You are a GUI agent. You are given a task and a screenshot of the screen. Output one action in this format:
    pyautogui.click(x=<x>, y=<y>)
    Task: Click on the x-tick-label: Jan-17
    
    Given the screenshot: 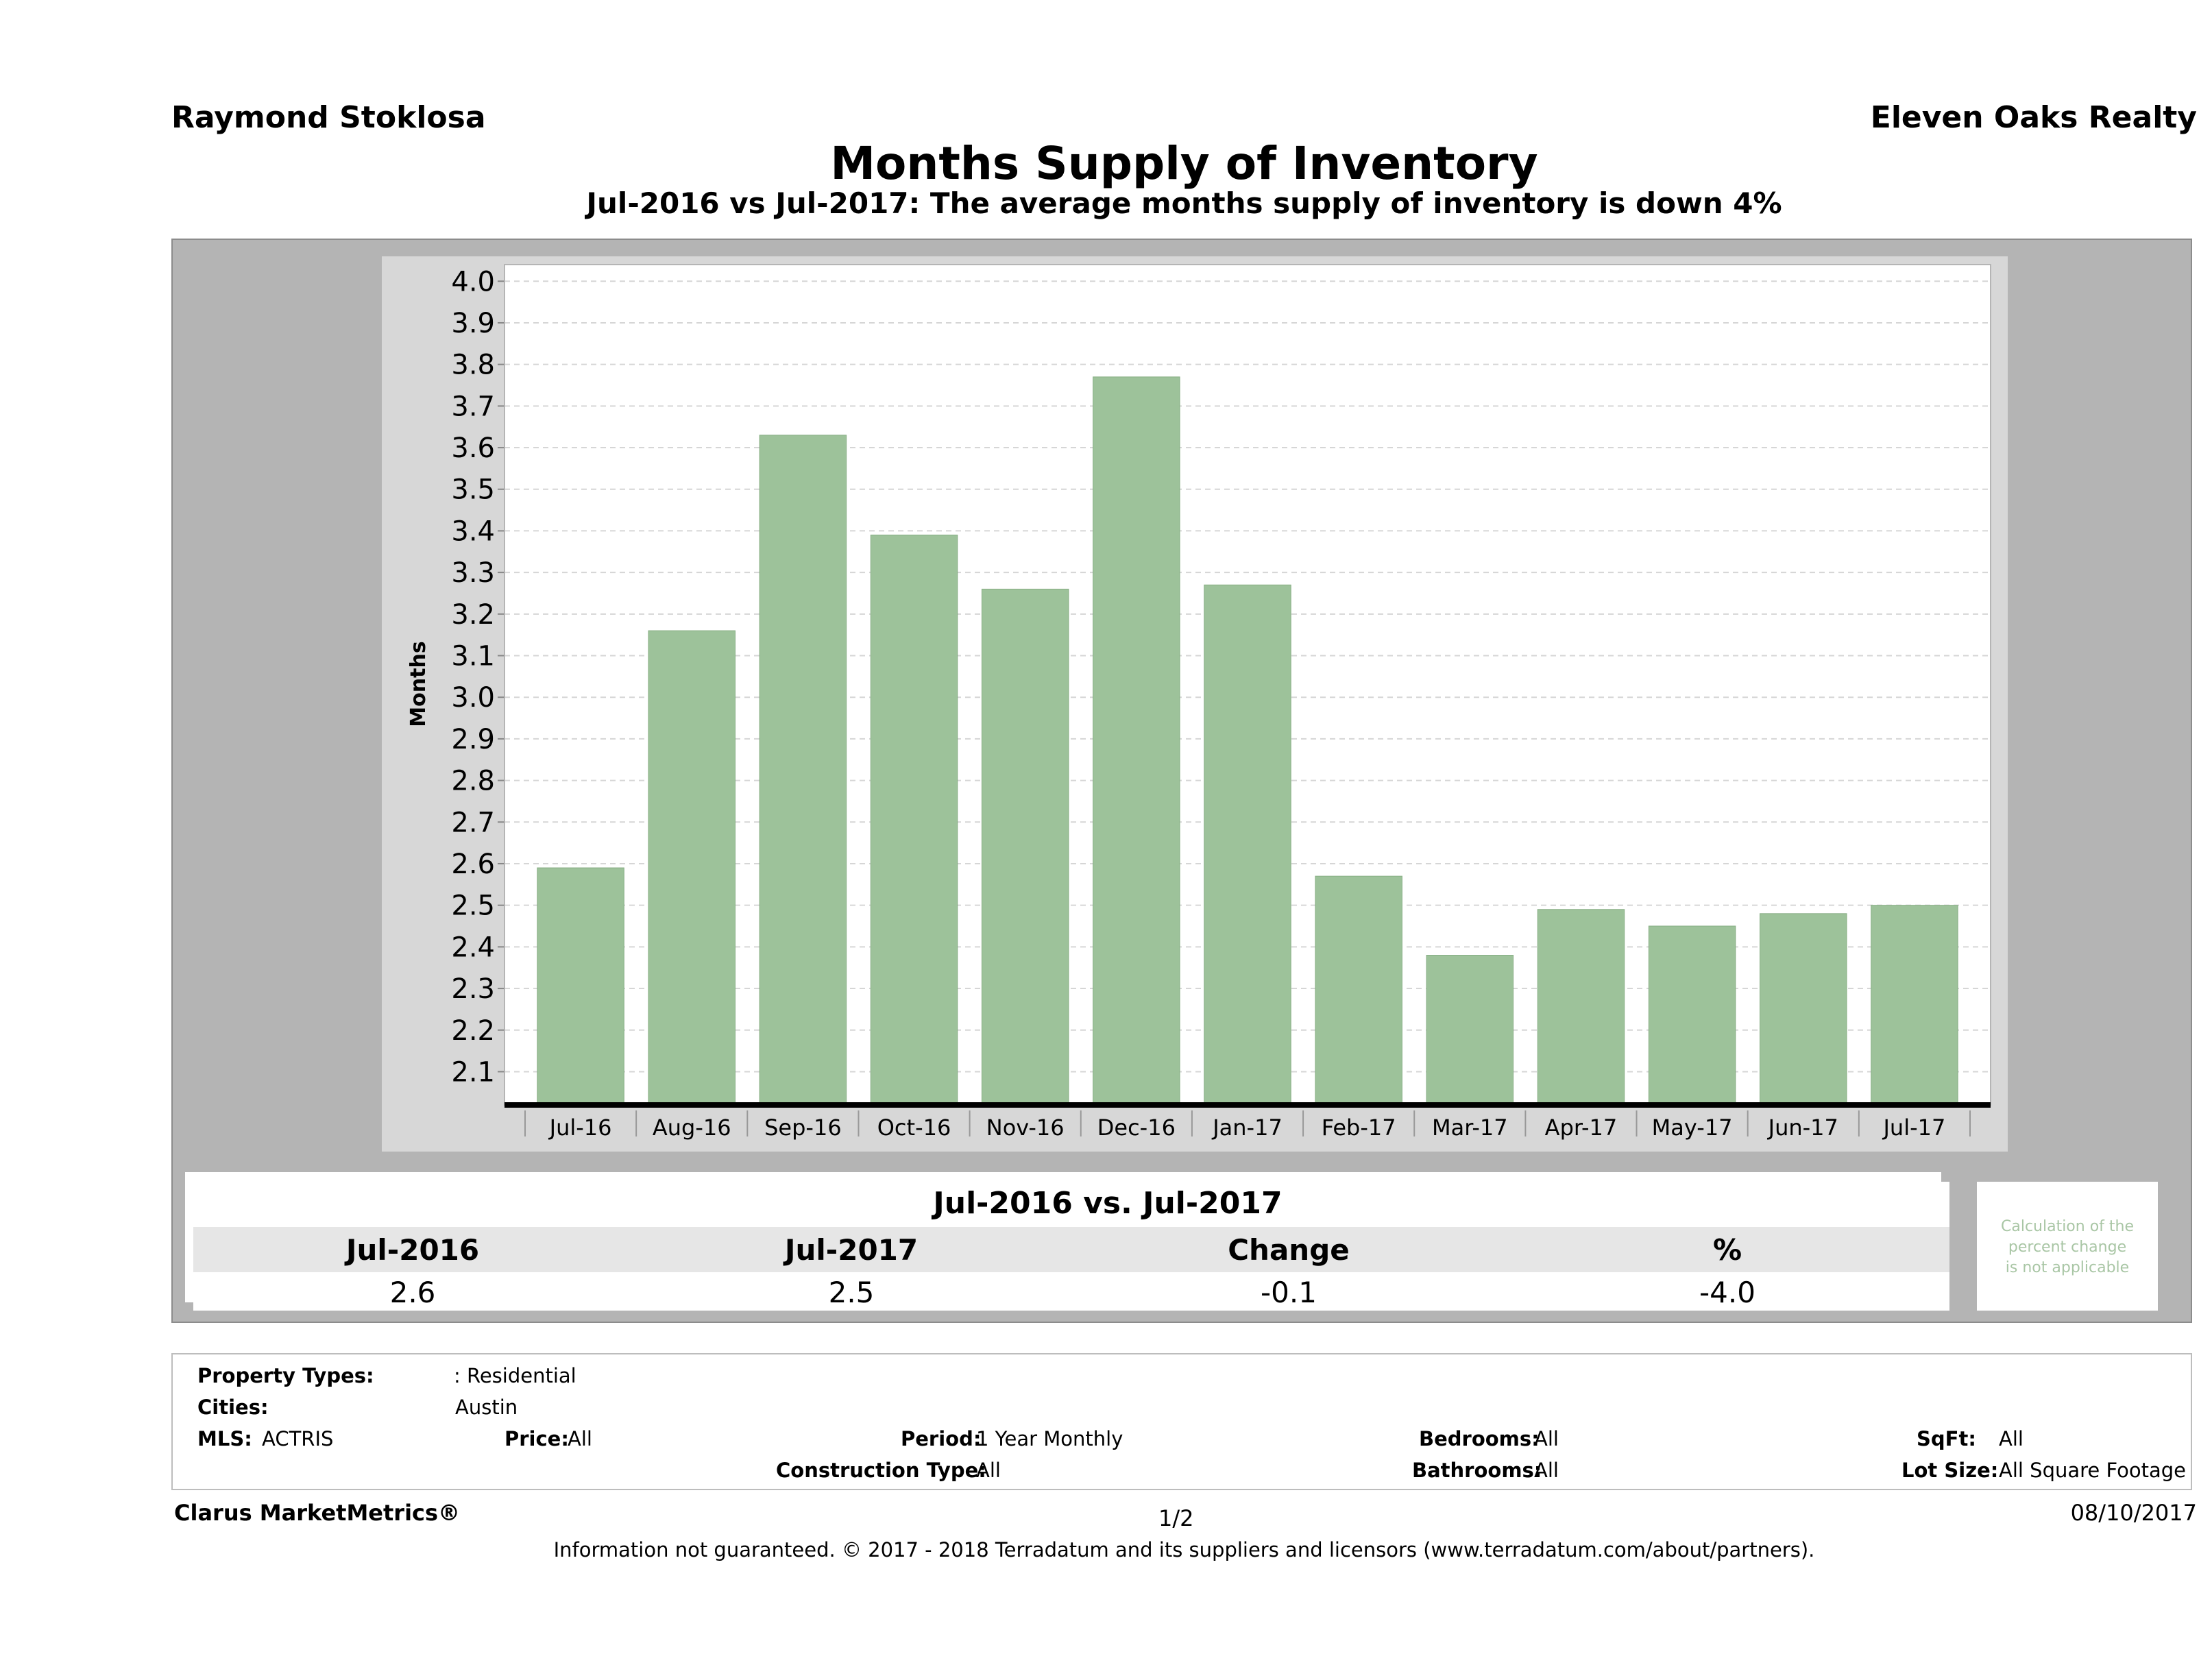 What is the action you would take?
    pyautogui.click(x=1247, y=1128)
    